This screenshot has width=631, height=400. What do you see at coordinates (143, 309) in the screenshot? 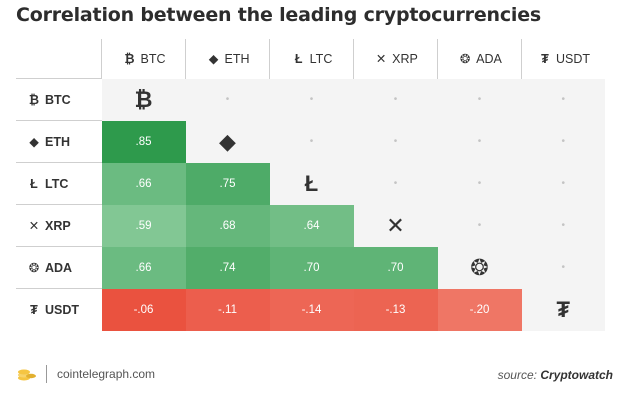
I see `correlation-cell-usdt-btc: -.06` at bounding box center [143, 309].